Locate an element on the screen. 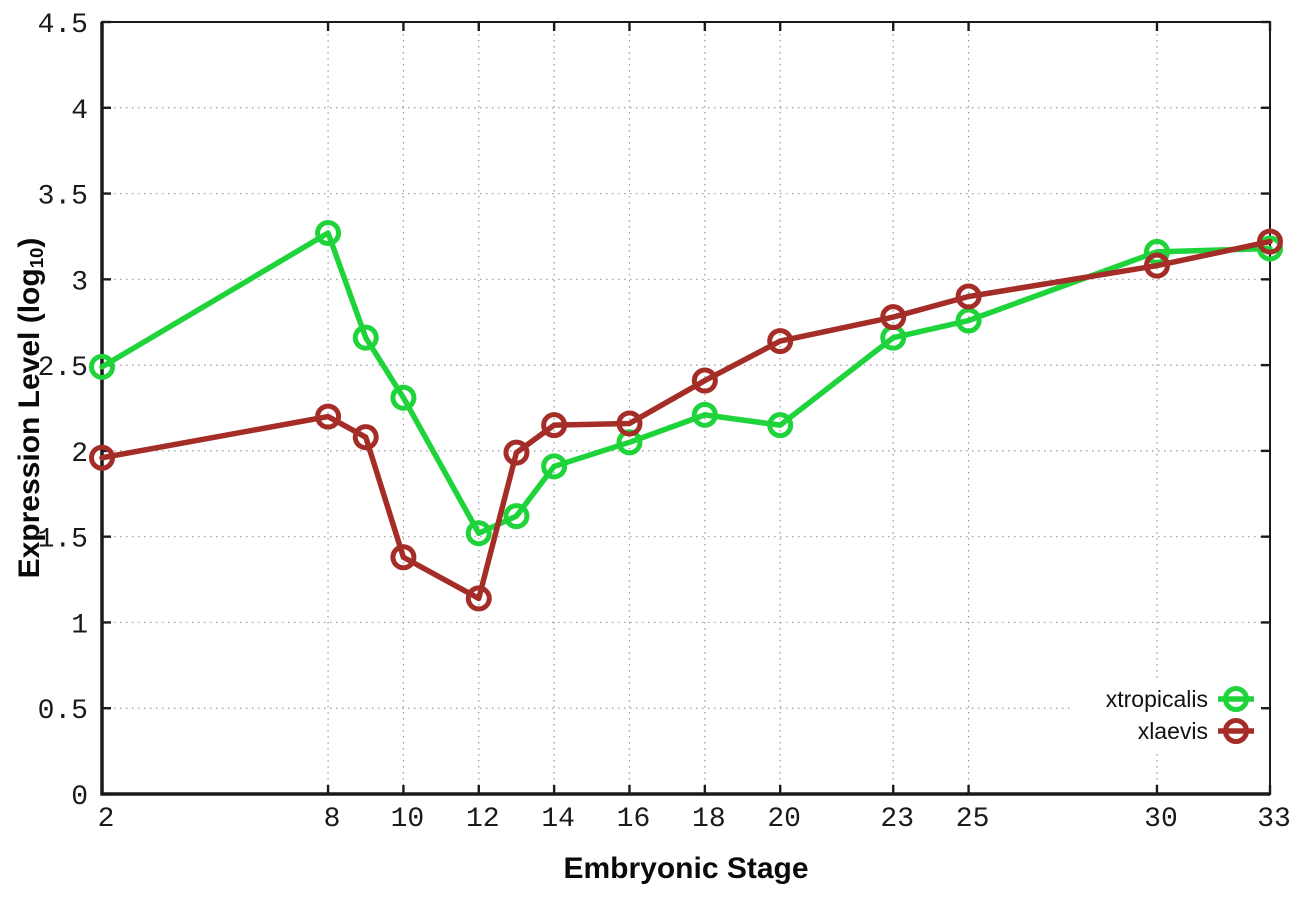 Image resolution: width=1296 pixels, height=907 pixels. y-tick-label: 4.5 is located at coordinates (63, 25).